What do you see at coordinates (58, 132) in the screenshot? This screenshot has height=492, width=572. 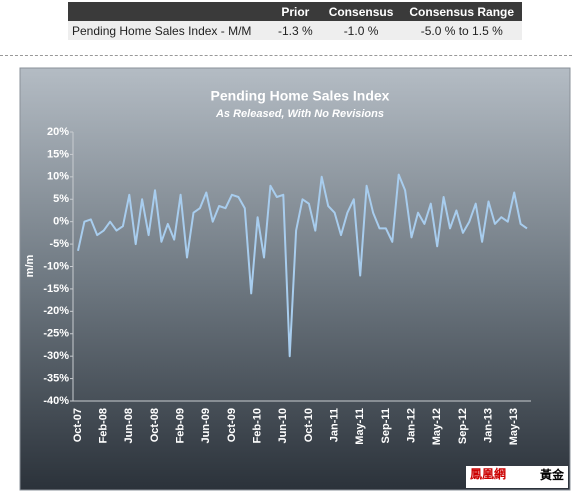 I see `y-tick-label: 20%` at bounding box center [58, 132].